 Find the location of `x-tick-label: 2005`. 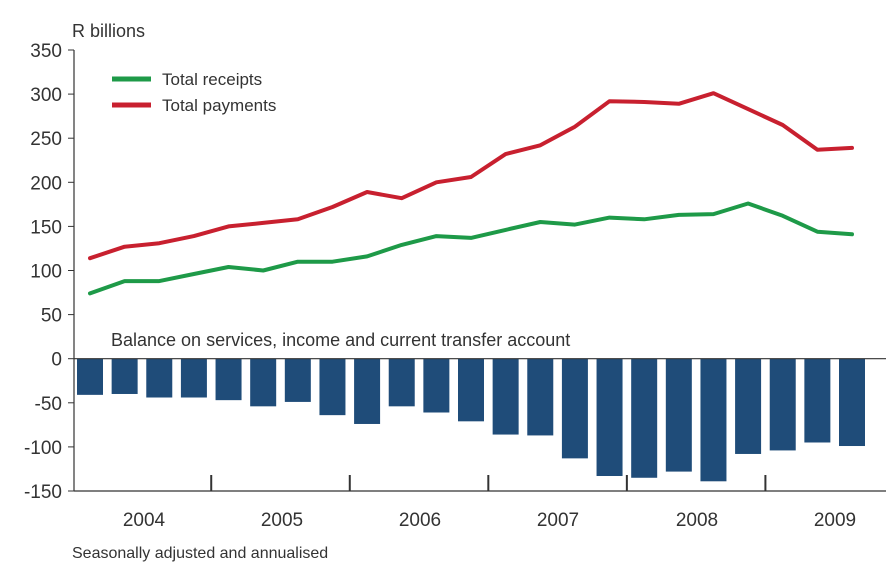

x-tick-label: 2005 is located at coordinates (282, 520).